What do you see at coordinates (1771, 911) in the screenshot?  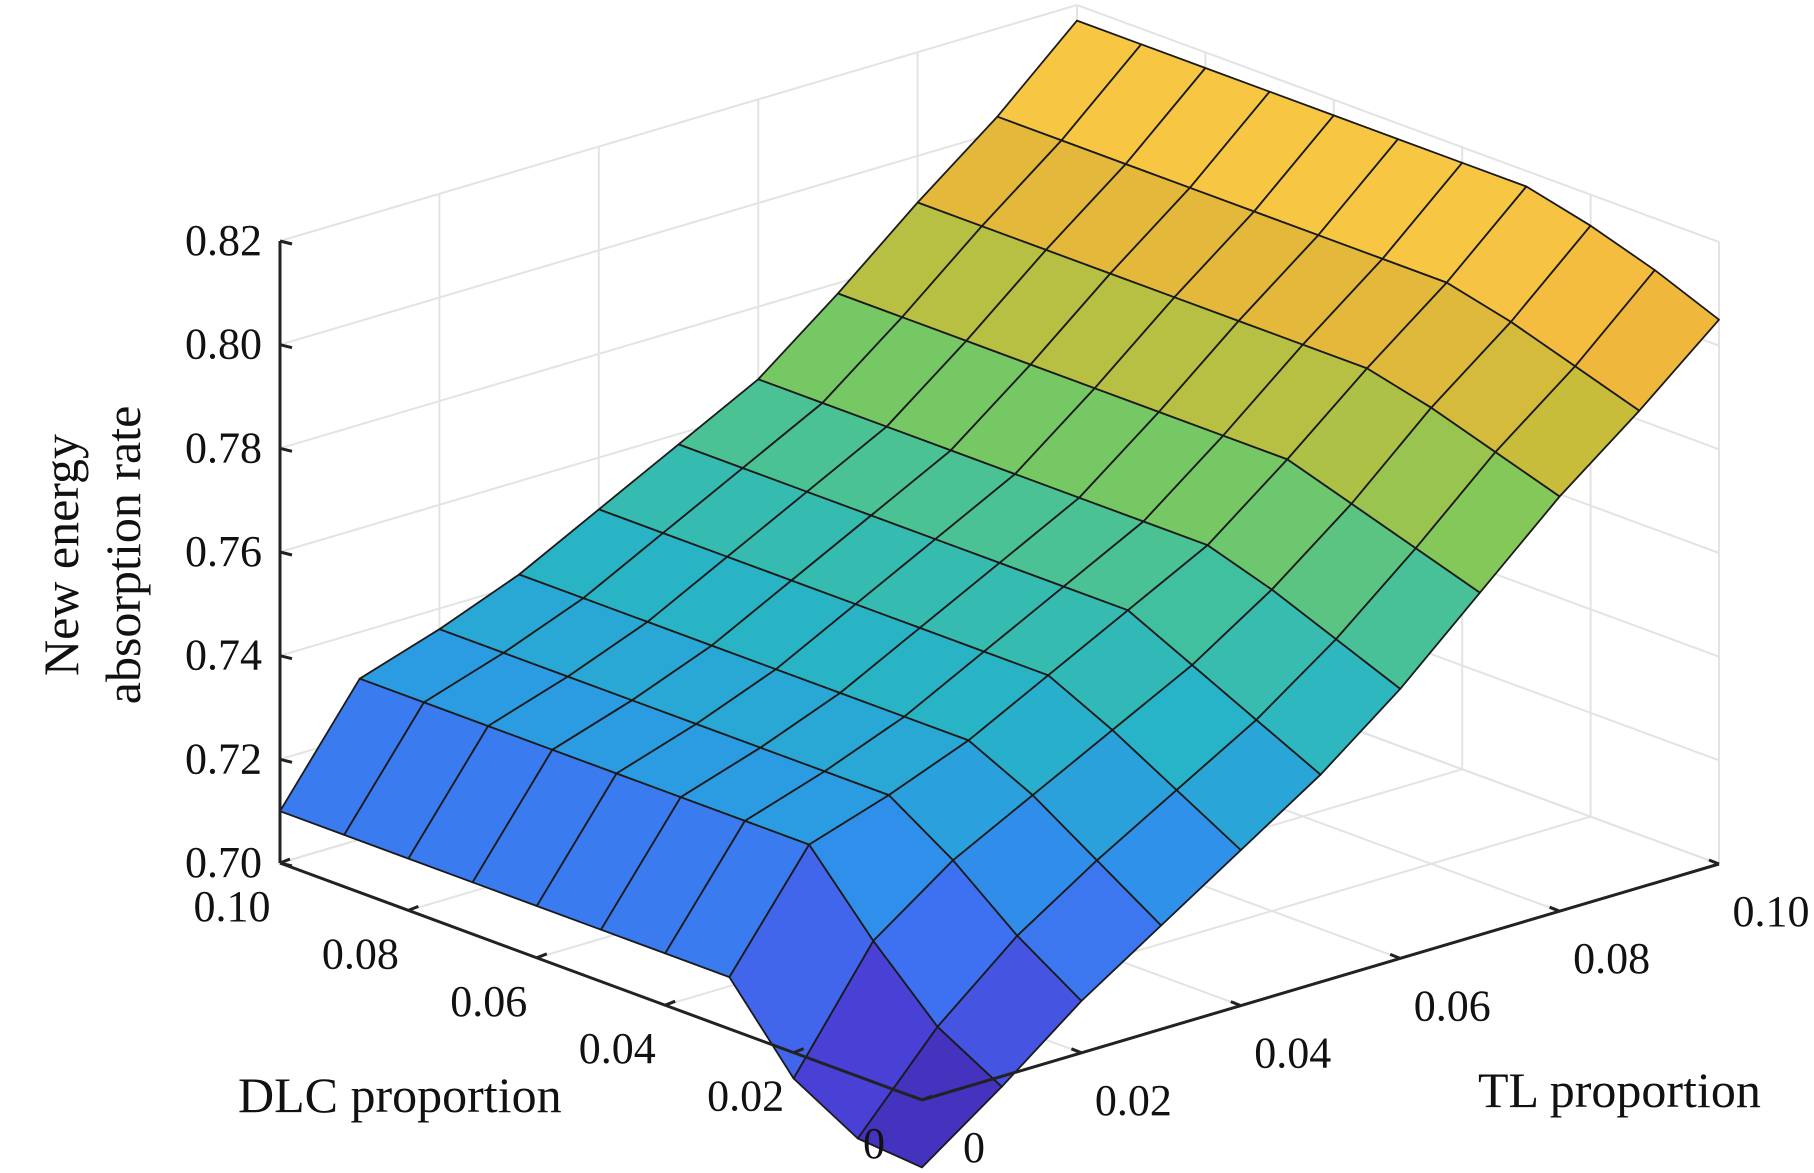 I see `tl-tick-label: 0.10` at bounding box center [1771, 911].